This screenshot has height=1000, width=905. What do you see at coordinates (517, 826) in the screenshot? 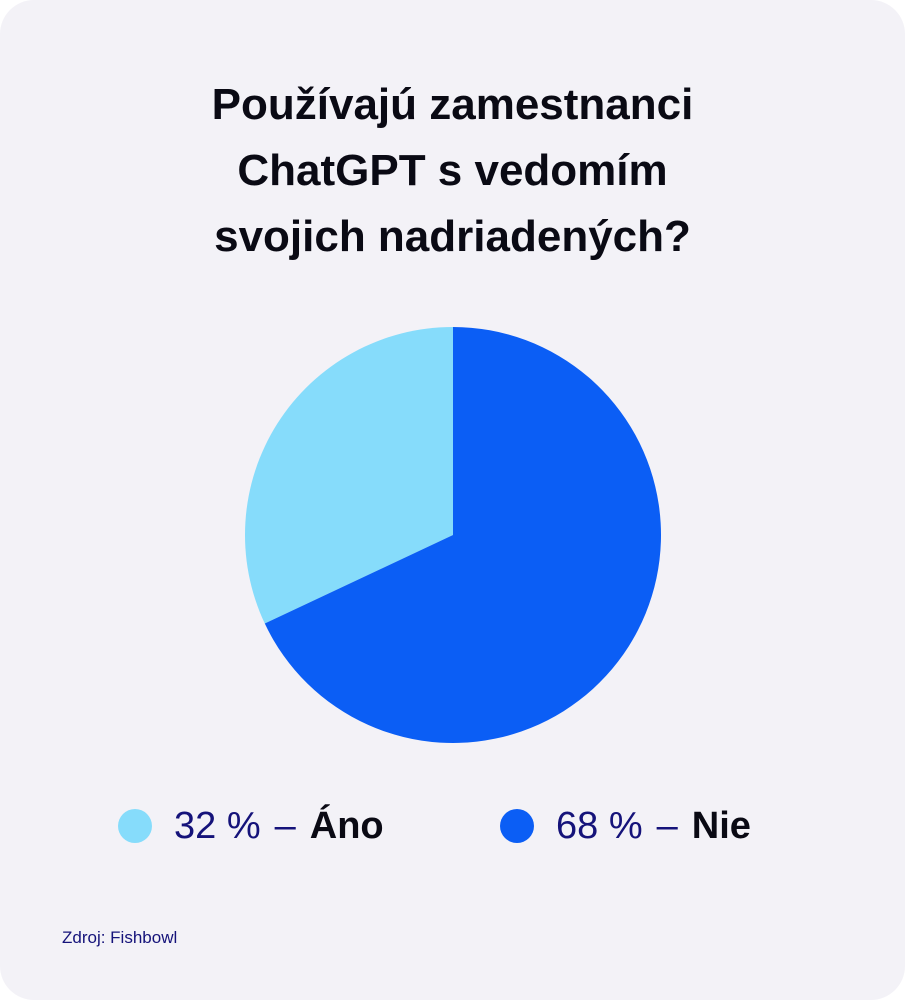
I see `legend-swatch-nie` at bounding box center [517, 826].